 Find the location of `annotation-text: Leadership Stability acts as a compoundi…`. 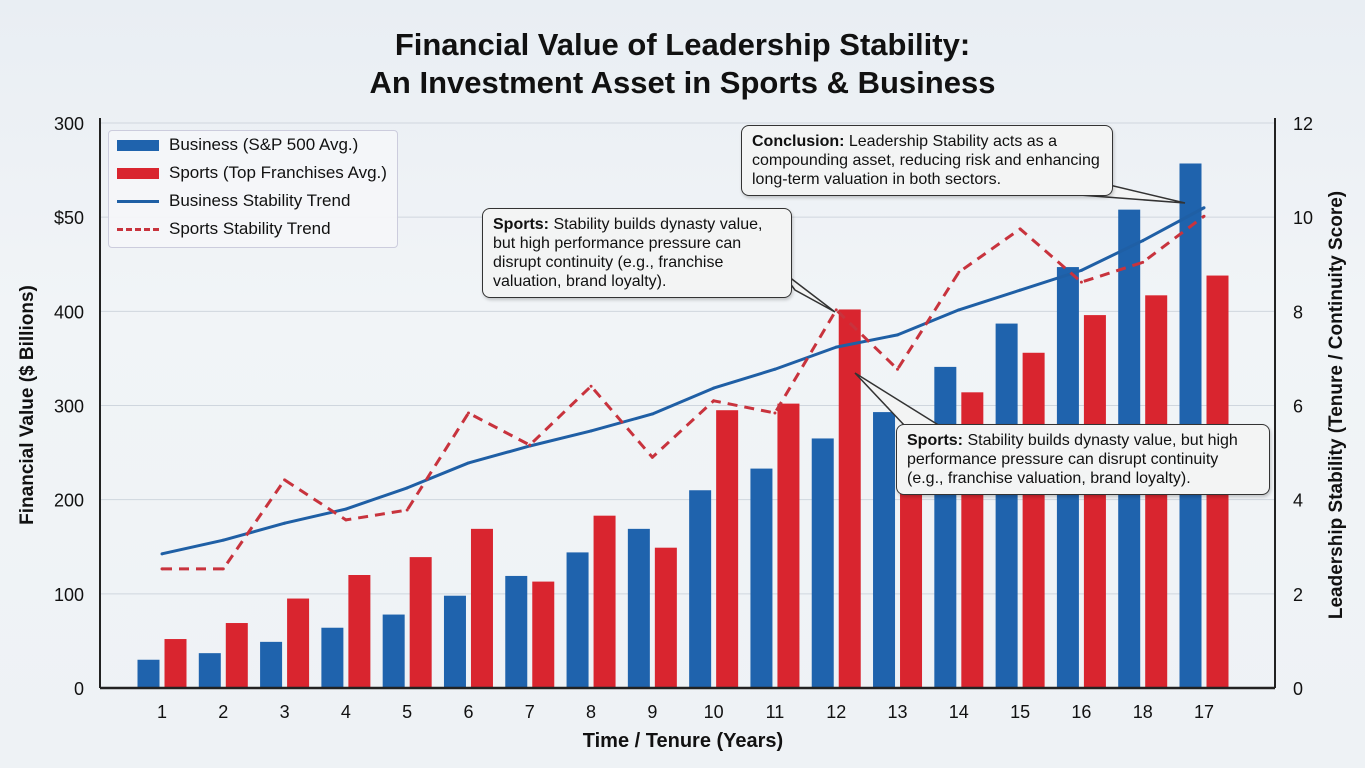

annotation-text: Leadership Stability acts as a compoundi… is located at coordinates (926, 160).